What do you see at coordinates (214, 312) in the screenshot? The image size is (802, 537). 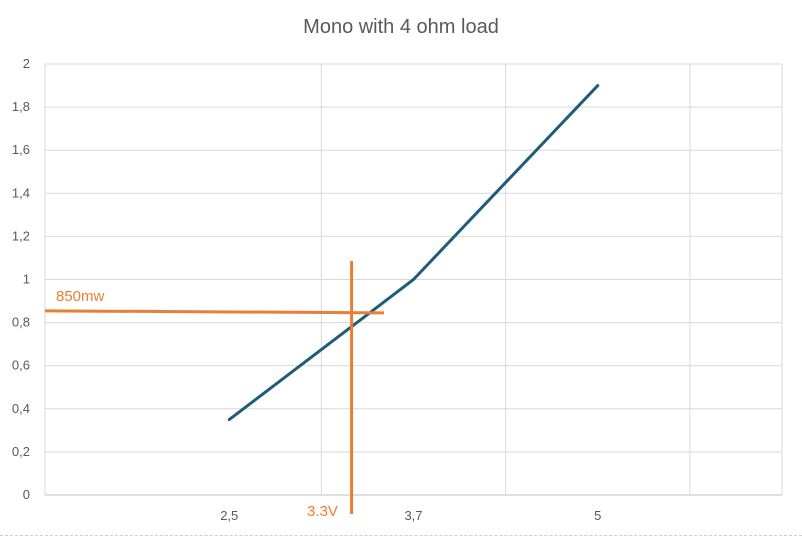 I see `power-marker-line` at bounding box center [214, 312].